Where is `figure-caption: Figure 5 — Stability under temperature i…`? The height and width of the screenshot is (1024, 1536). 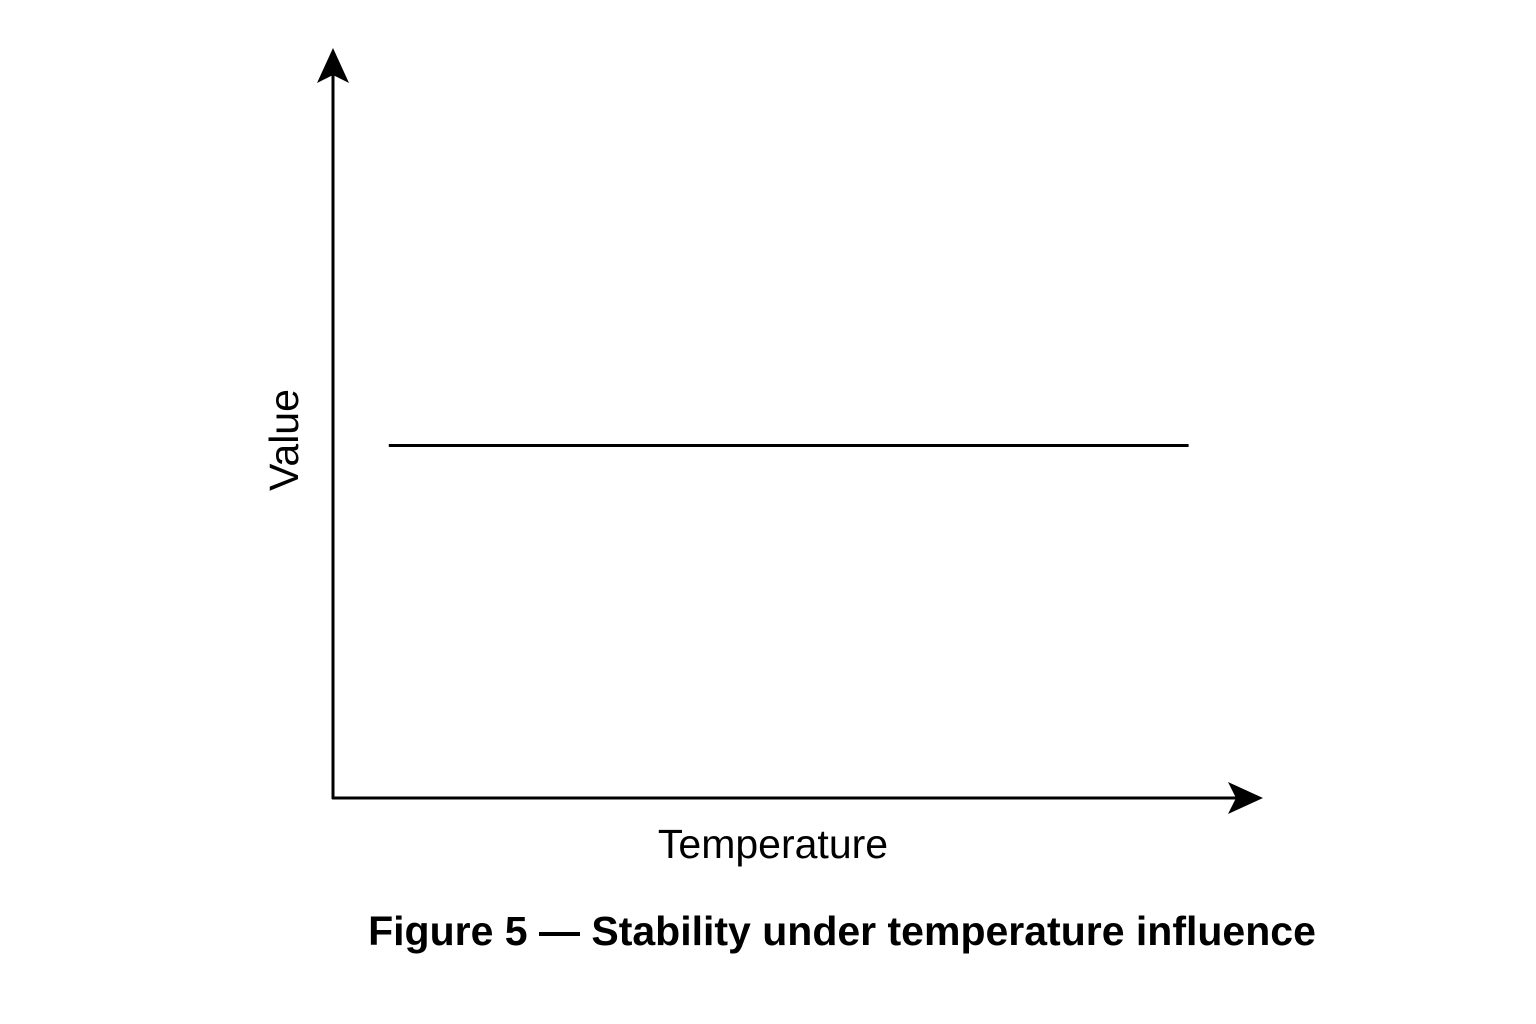 figure-caption: Figure 5 — Stability under temperature i… is located at coordinates (842, 931).